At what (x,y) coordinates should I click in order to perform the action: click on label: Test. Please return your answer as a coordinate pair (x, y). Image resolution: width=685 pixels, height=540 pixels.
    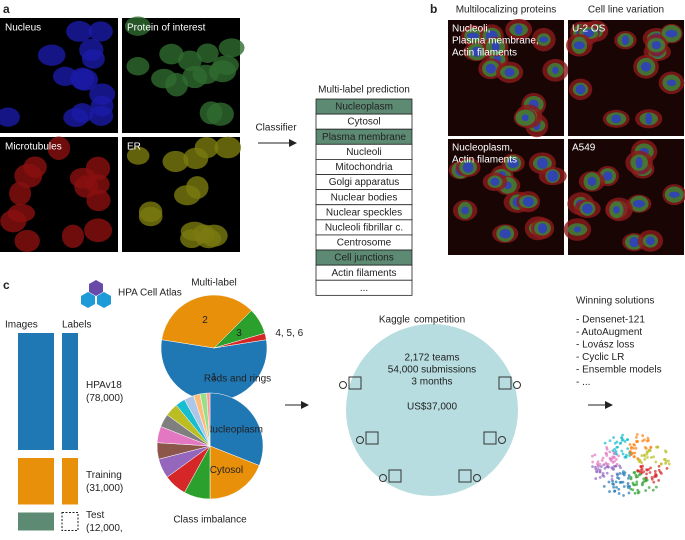
    Looking at the image, I should click on (95, 515).